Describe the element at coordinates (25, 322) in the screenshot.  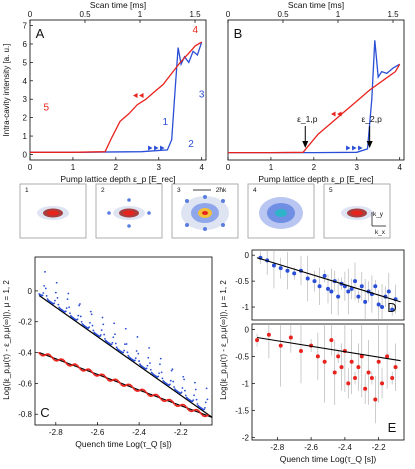
I see `y-tick-label: -0.2` at that location.